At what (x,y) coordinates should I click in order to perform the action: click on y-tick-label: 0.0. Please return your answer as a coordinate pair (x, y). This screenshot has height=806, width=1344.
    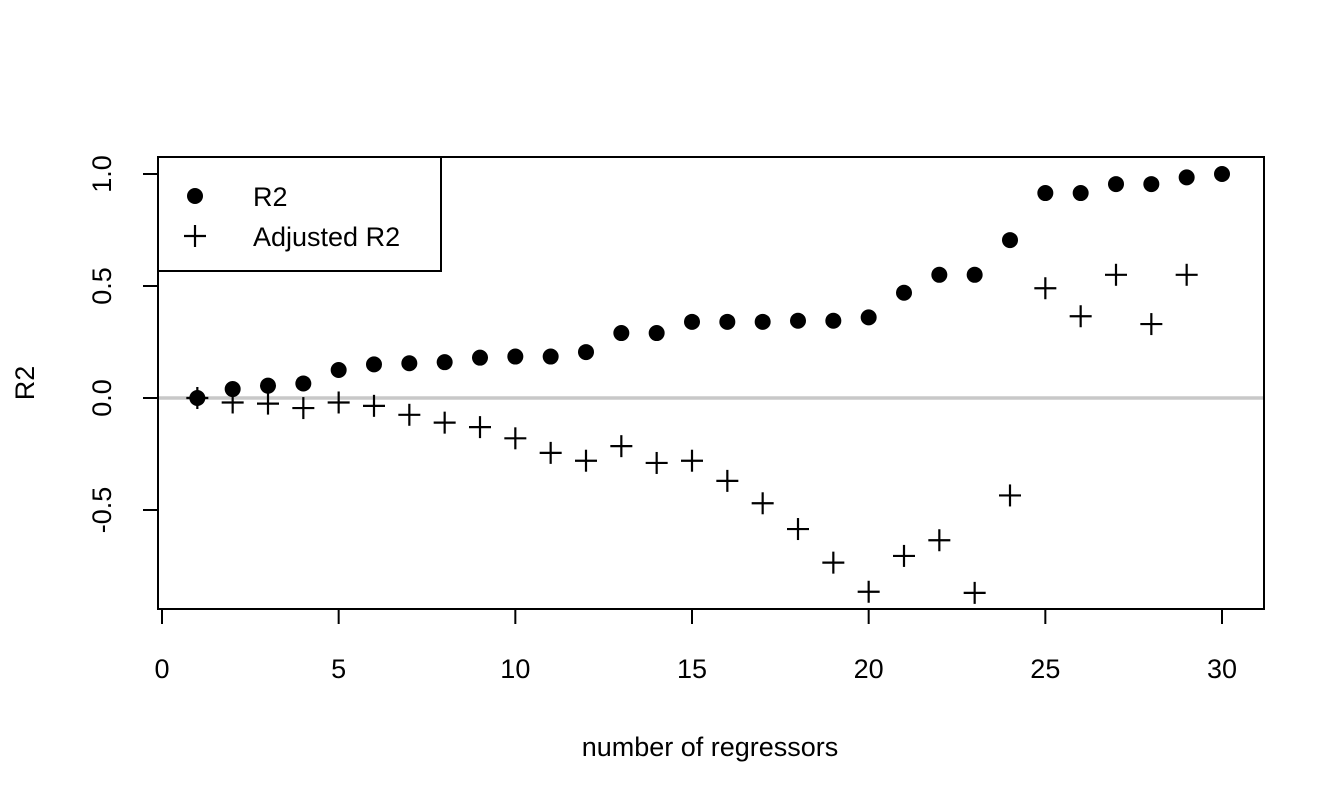
    Looking at the image, I should click on (102, 398).